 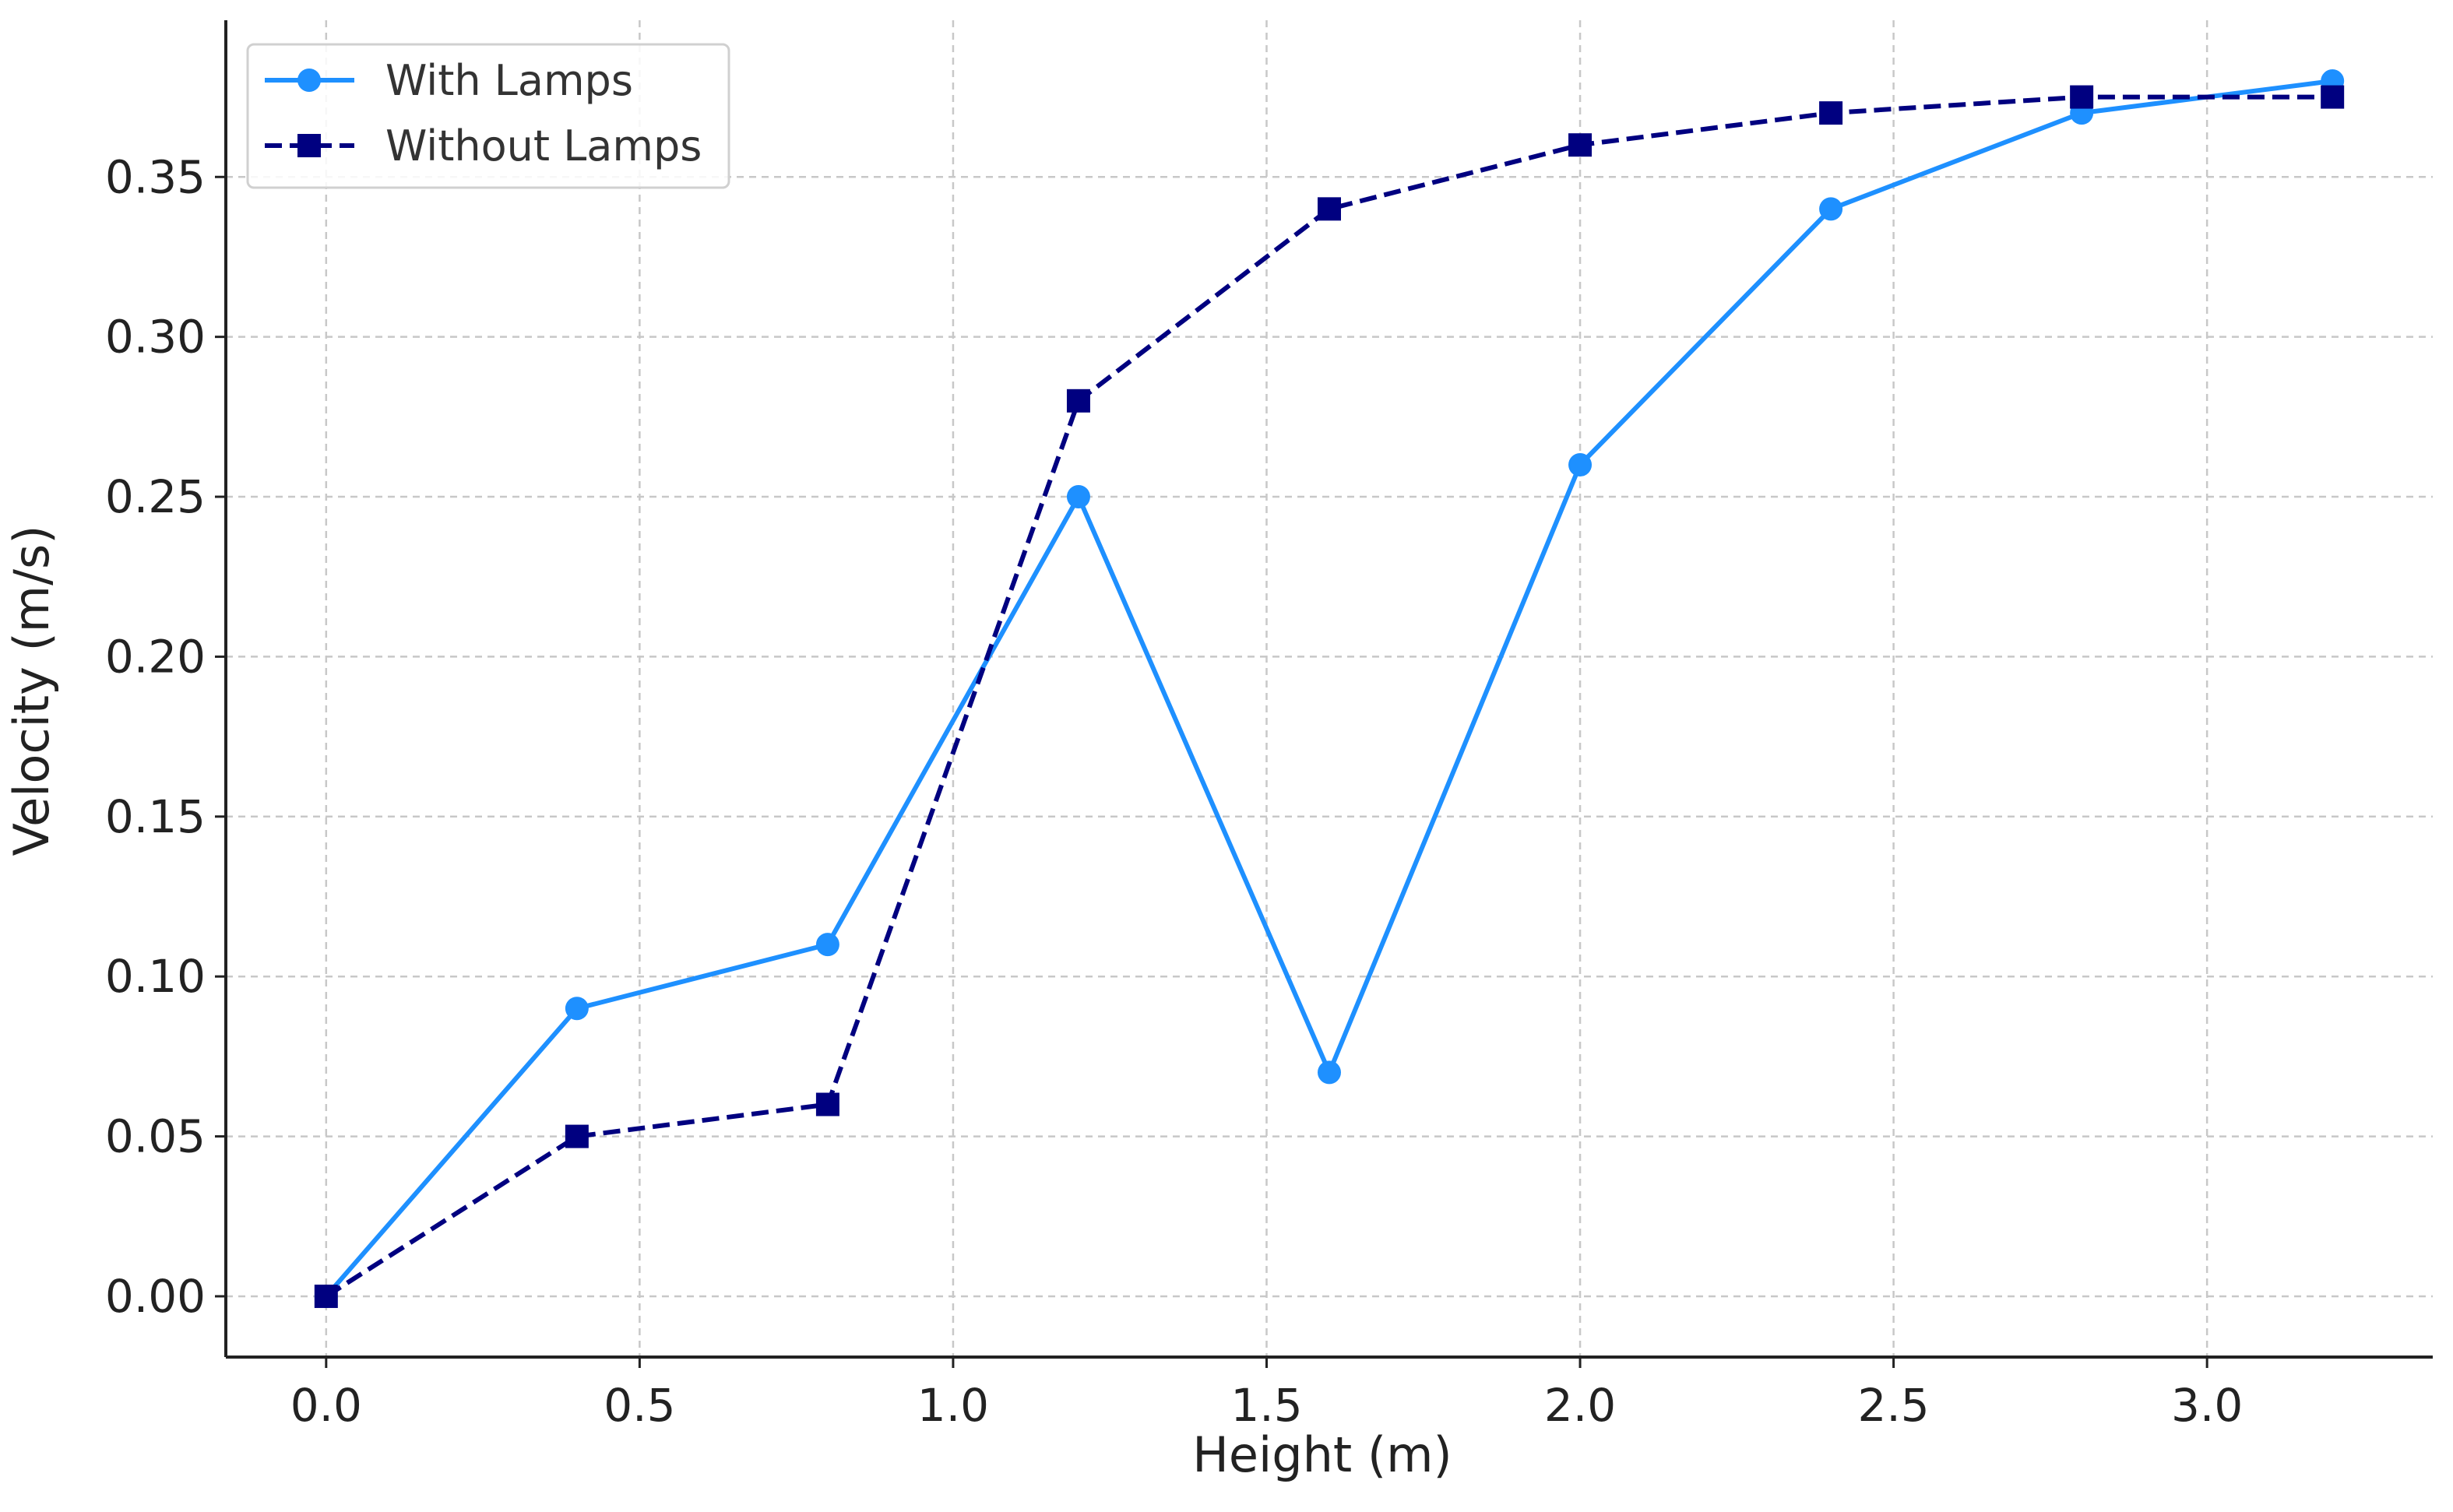 What do you see at coordinates (1580, 1405) in the screenshot?
I see `x-tick-label: 2.0` at bounding box center [1580, 1405].